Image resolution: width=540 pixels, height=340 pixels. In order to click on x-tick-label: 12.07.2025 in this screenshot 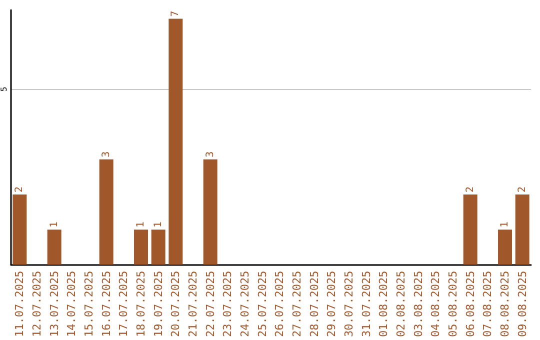, I will do `click(37, 304)`.